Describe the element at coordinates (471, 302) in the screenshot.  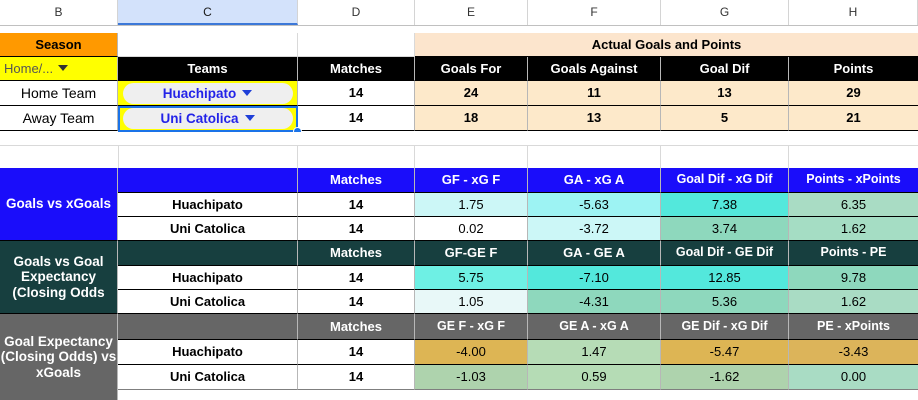
I see `s2-r2-v1: 1.05` at that location.